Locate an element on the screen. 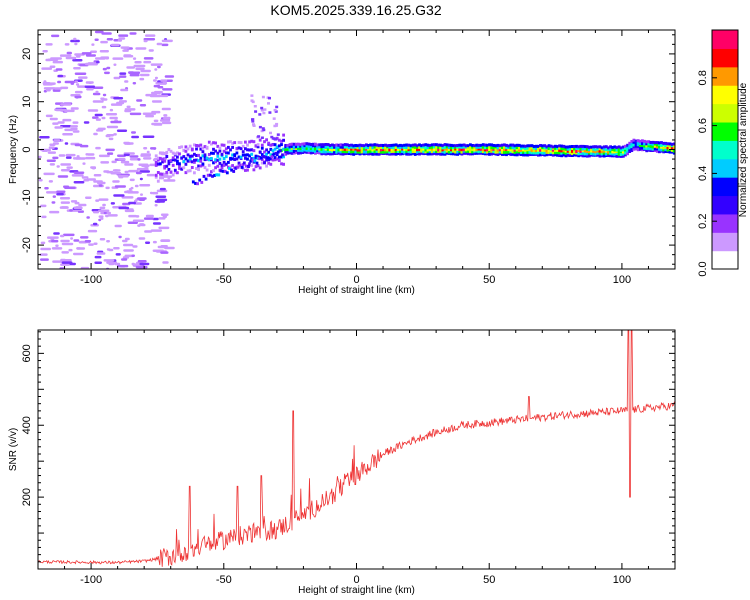  x-tick-label: -100 is located at coordinates (91, 280).